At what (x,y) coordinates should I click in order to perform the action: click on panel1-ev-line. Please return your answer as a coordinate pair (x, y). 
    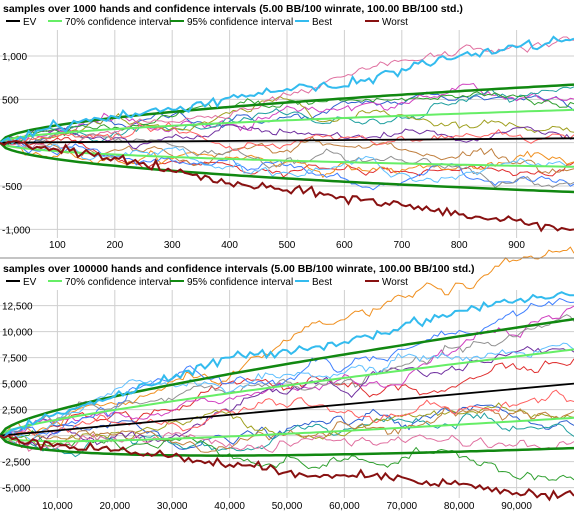
    Looking at the image, I should click on (287, 140).